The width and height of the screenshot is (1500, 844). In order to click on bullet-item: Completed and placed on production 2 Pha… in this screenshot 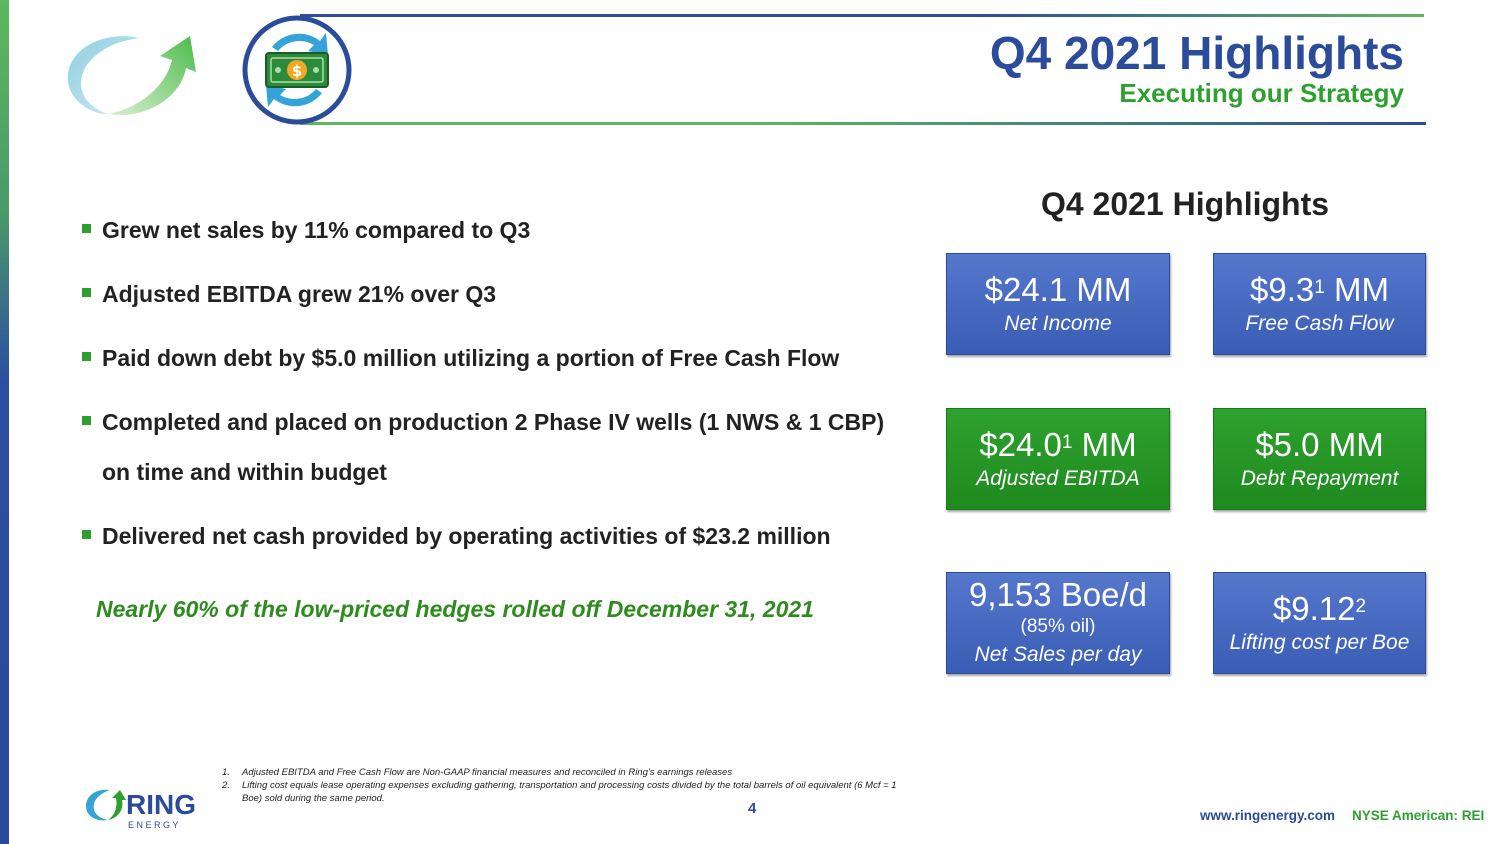, I will do `click(490, 447)`.